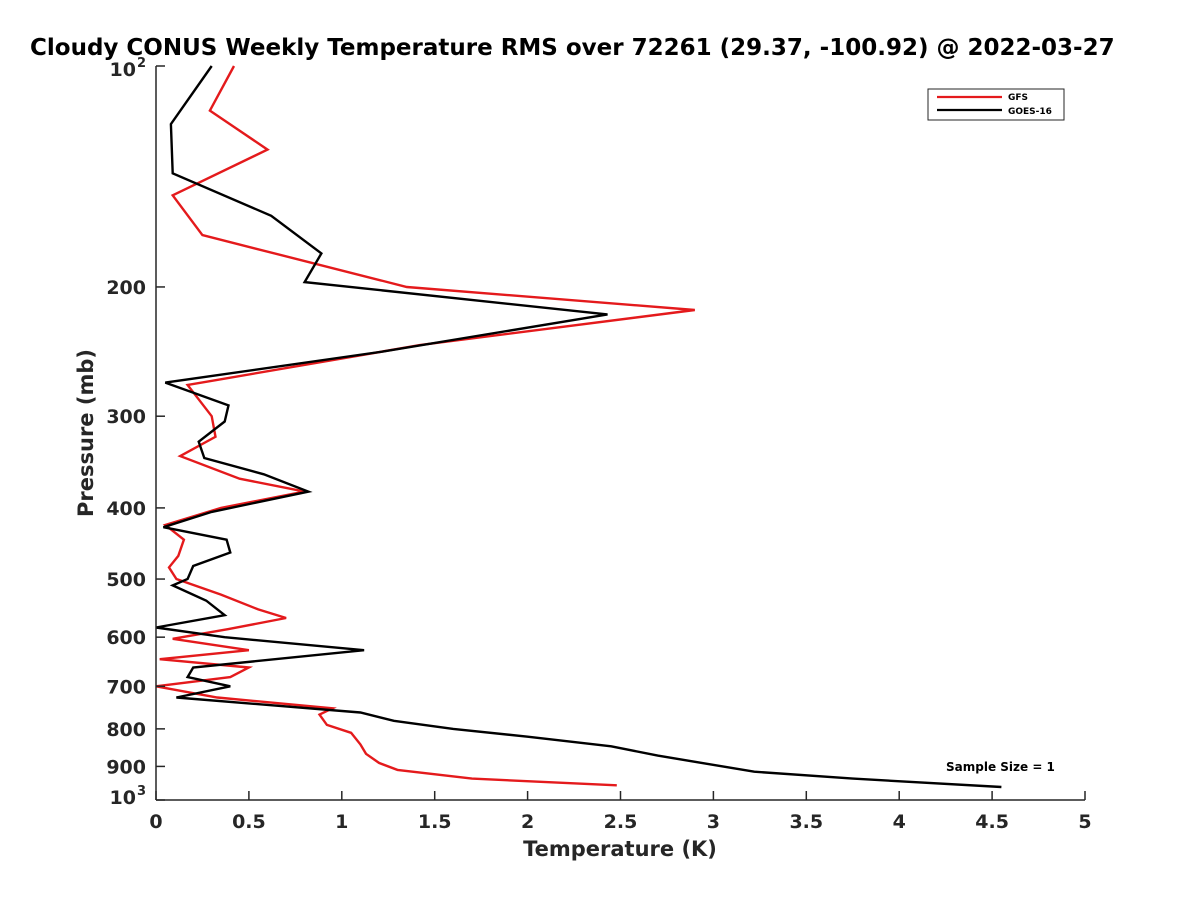 This screenshot has height=900, width=1200. I want to click on legend-box, so click(996, 104).